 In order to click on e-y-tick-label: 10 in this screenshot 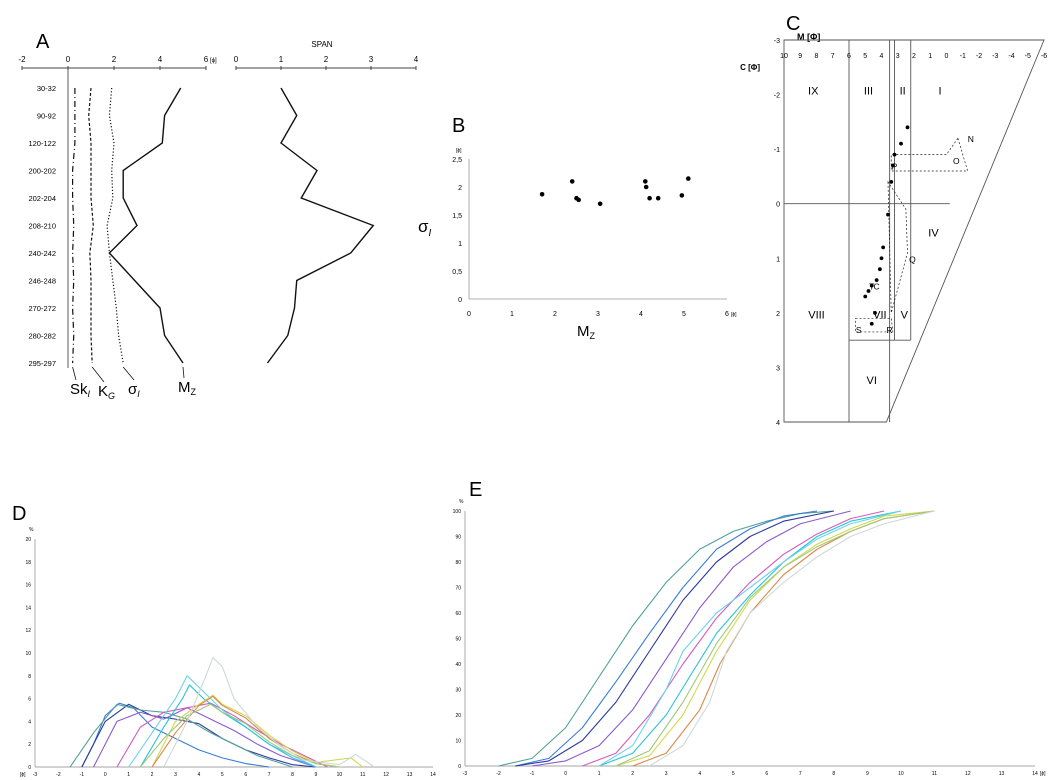, I will do `click(458, 742)`.